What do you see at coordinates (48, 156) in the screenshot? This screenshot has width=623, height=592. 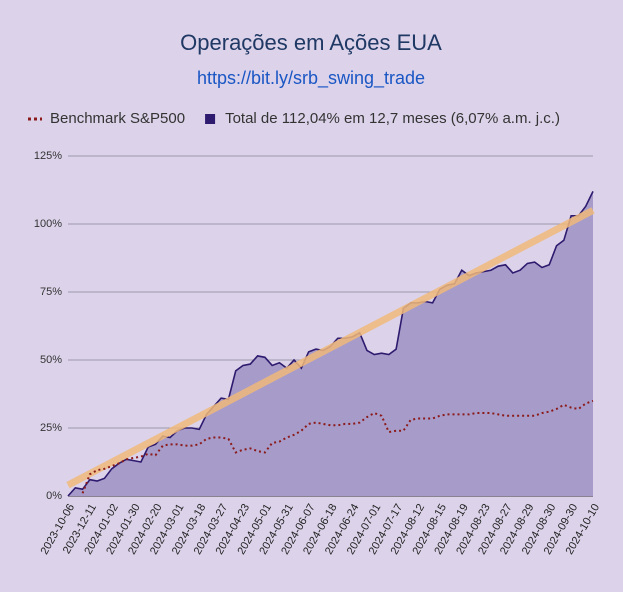 I see `y-tick-label: 125%` at bounding box center [48, 156].